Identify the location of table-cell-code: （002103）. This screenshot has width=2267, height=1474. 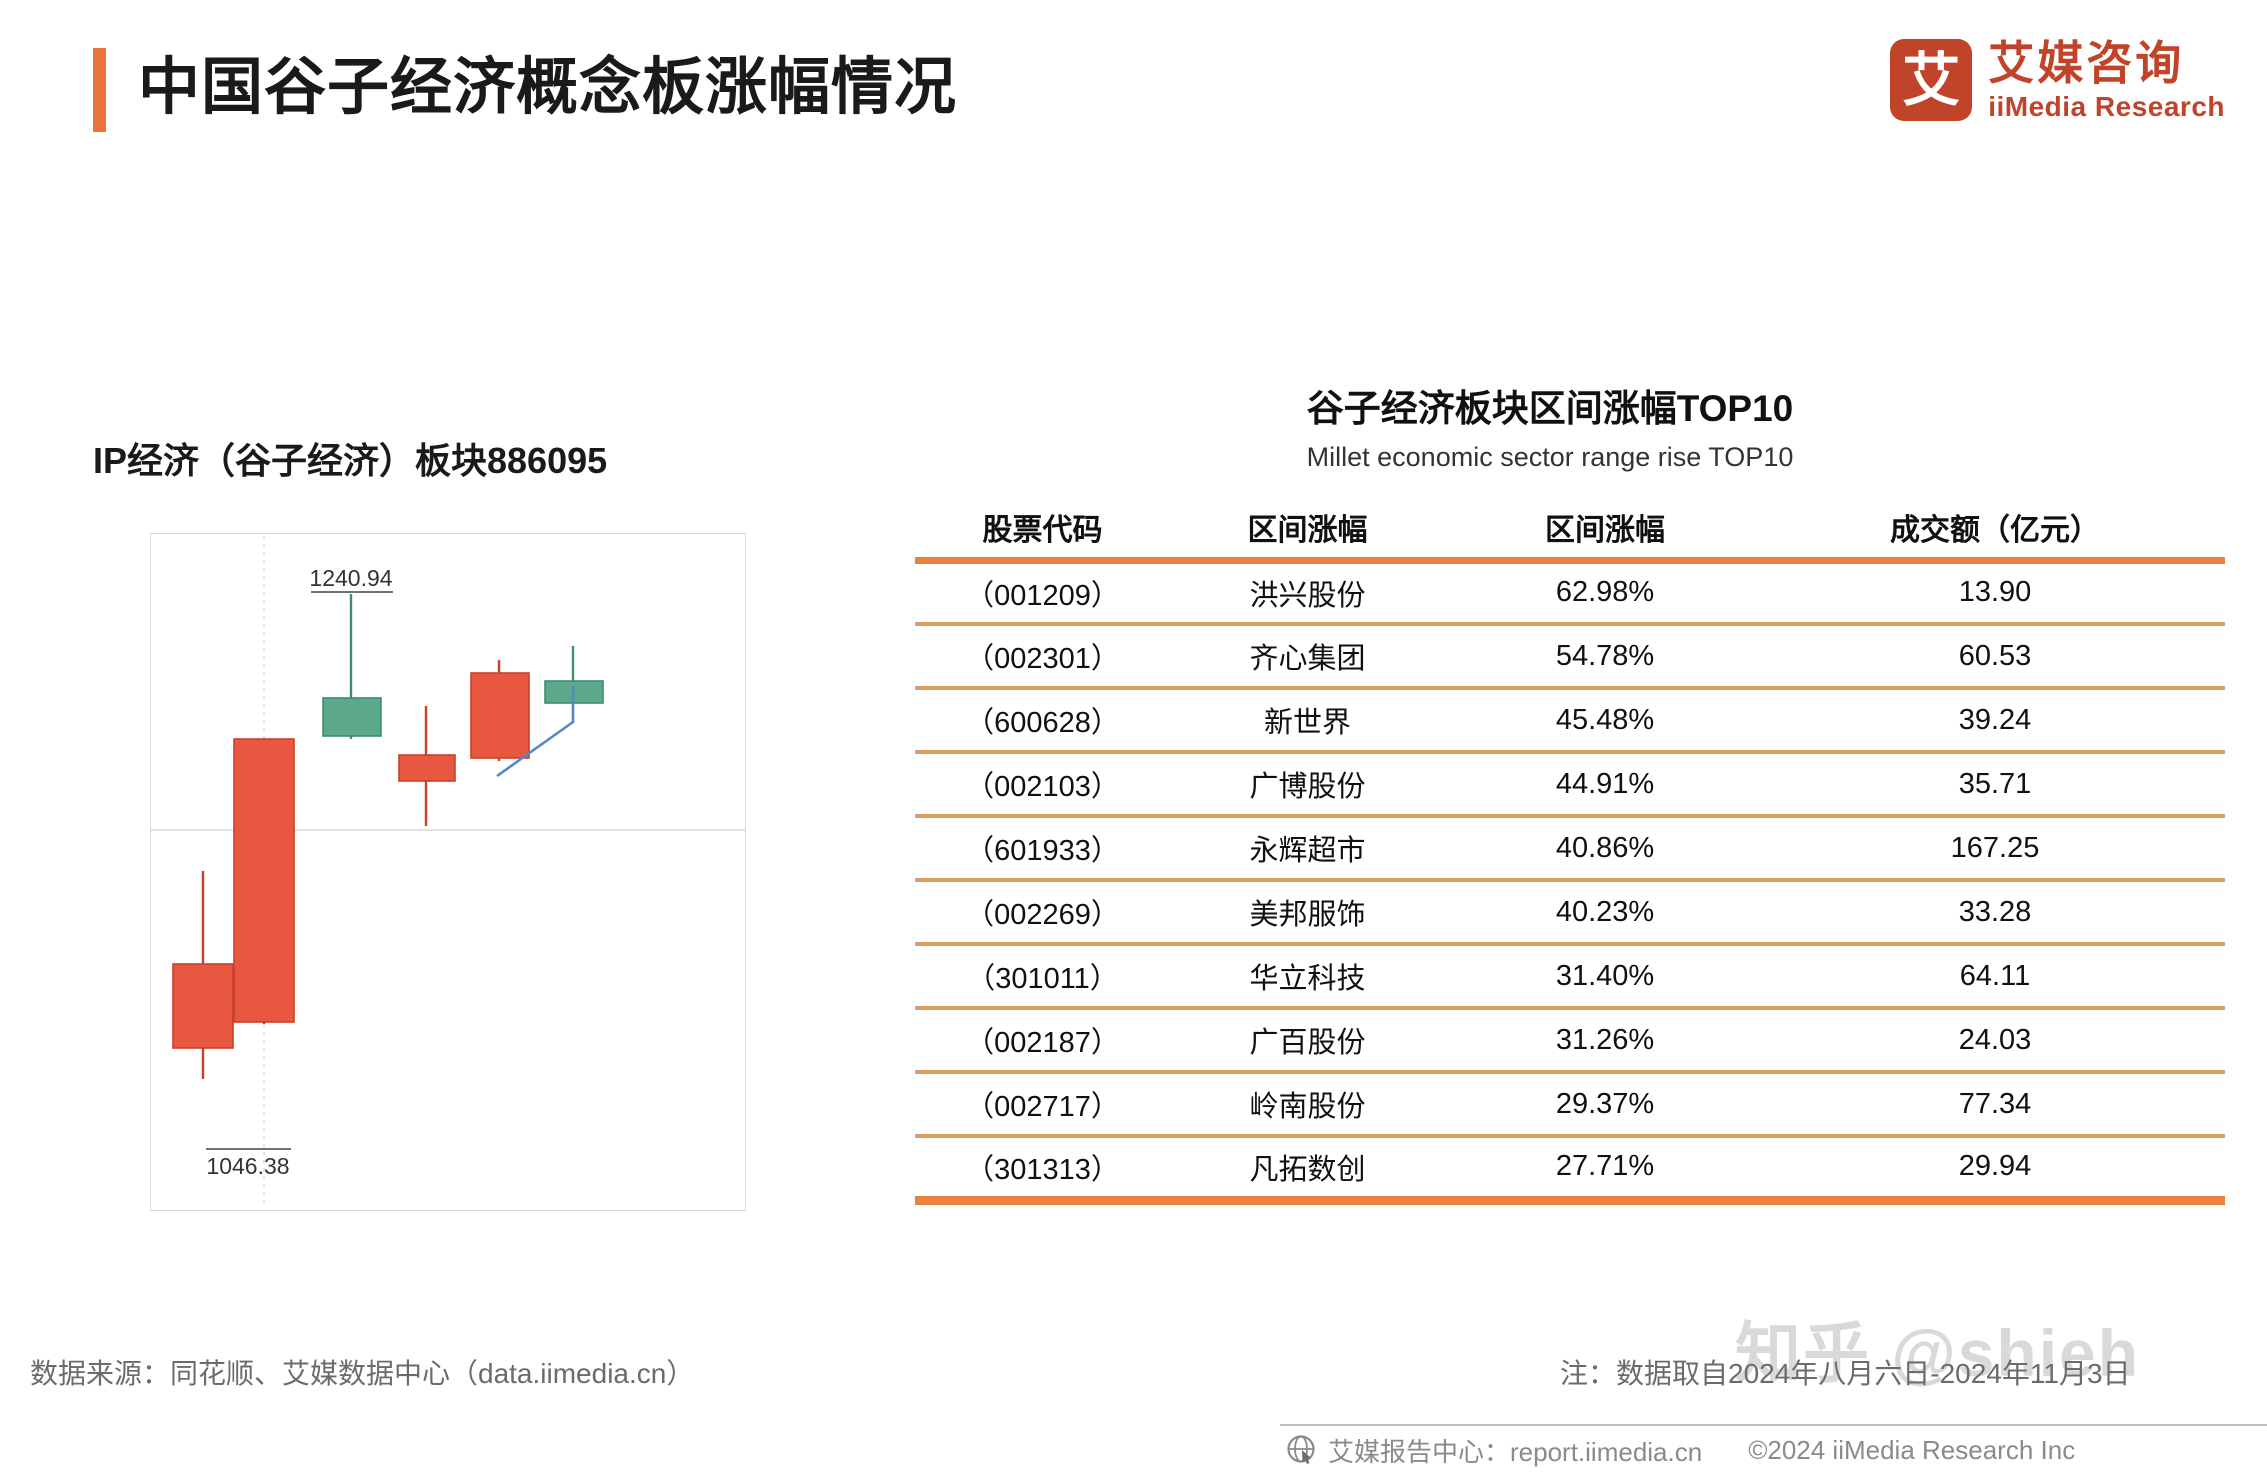
(1042, 787).